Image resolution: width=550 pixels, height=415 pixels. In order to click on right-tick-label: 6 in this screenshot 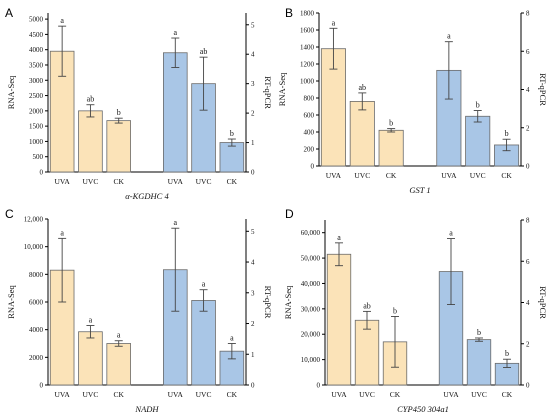, I will do `click(528, 262)`.